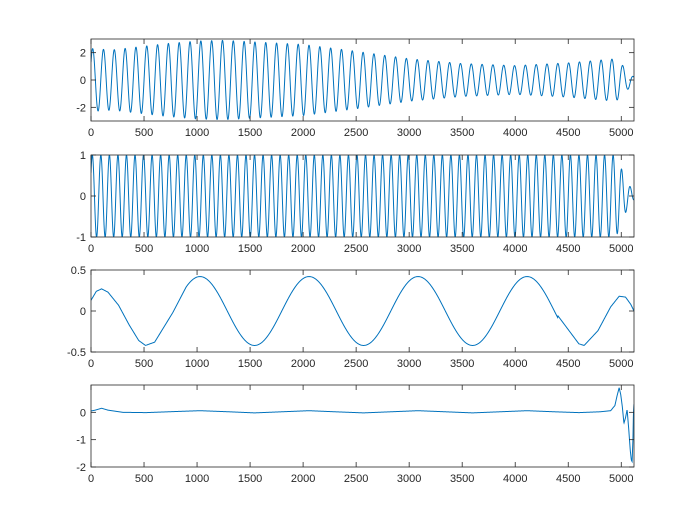 The image size is (700, 525). What do you see at coordinates (83, 156) in the screenshot?
I see `y-tick-label: 1` at bounding box center [83, 156].